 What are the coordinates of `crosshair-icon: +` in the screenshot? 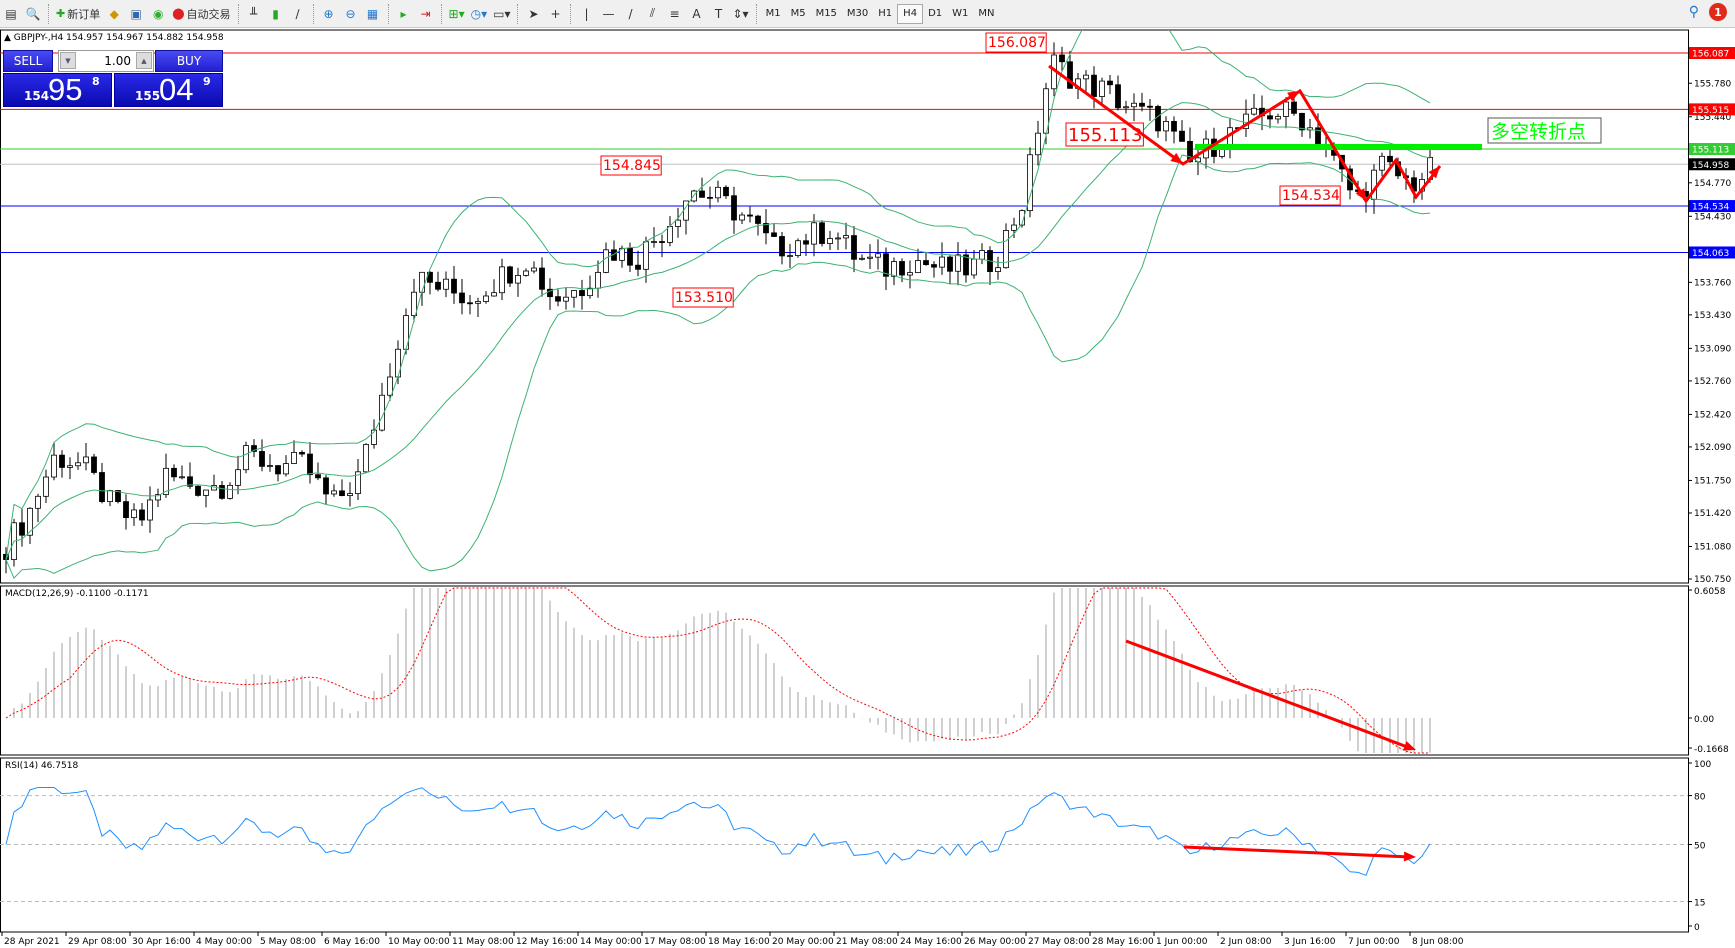 It's located at (555, 13).